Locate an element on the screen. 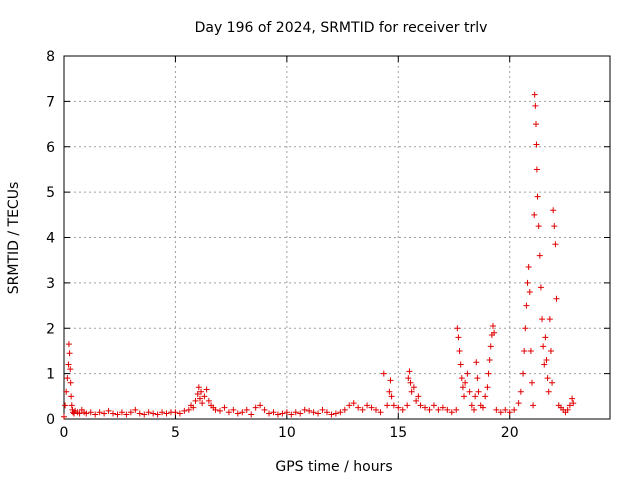 The height and width of the screenshot is (480, 640). y-tick-label: 1 is located at coordinates (50, 375).